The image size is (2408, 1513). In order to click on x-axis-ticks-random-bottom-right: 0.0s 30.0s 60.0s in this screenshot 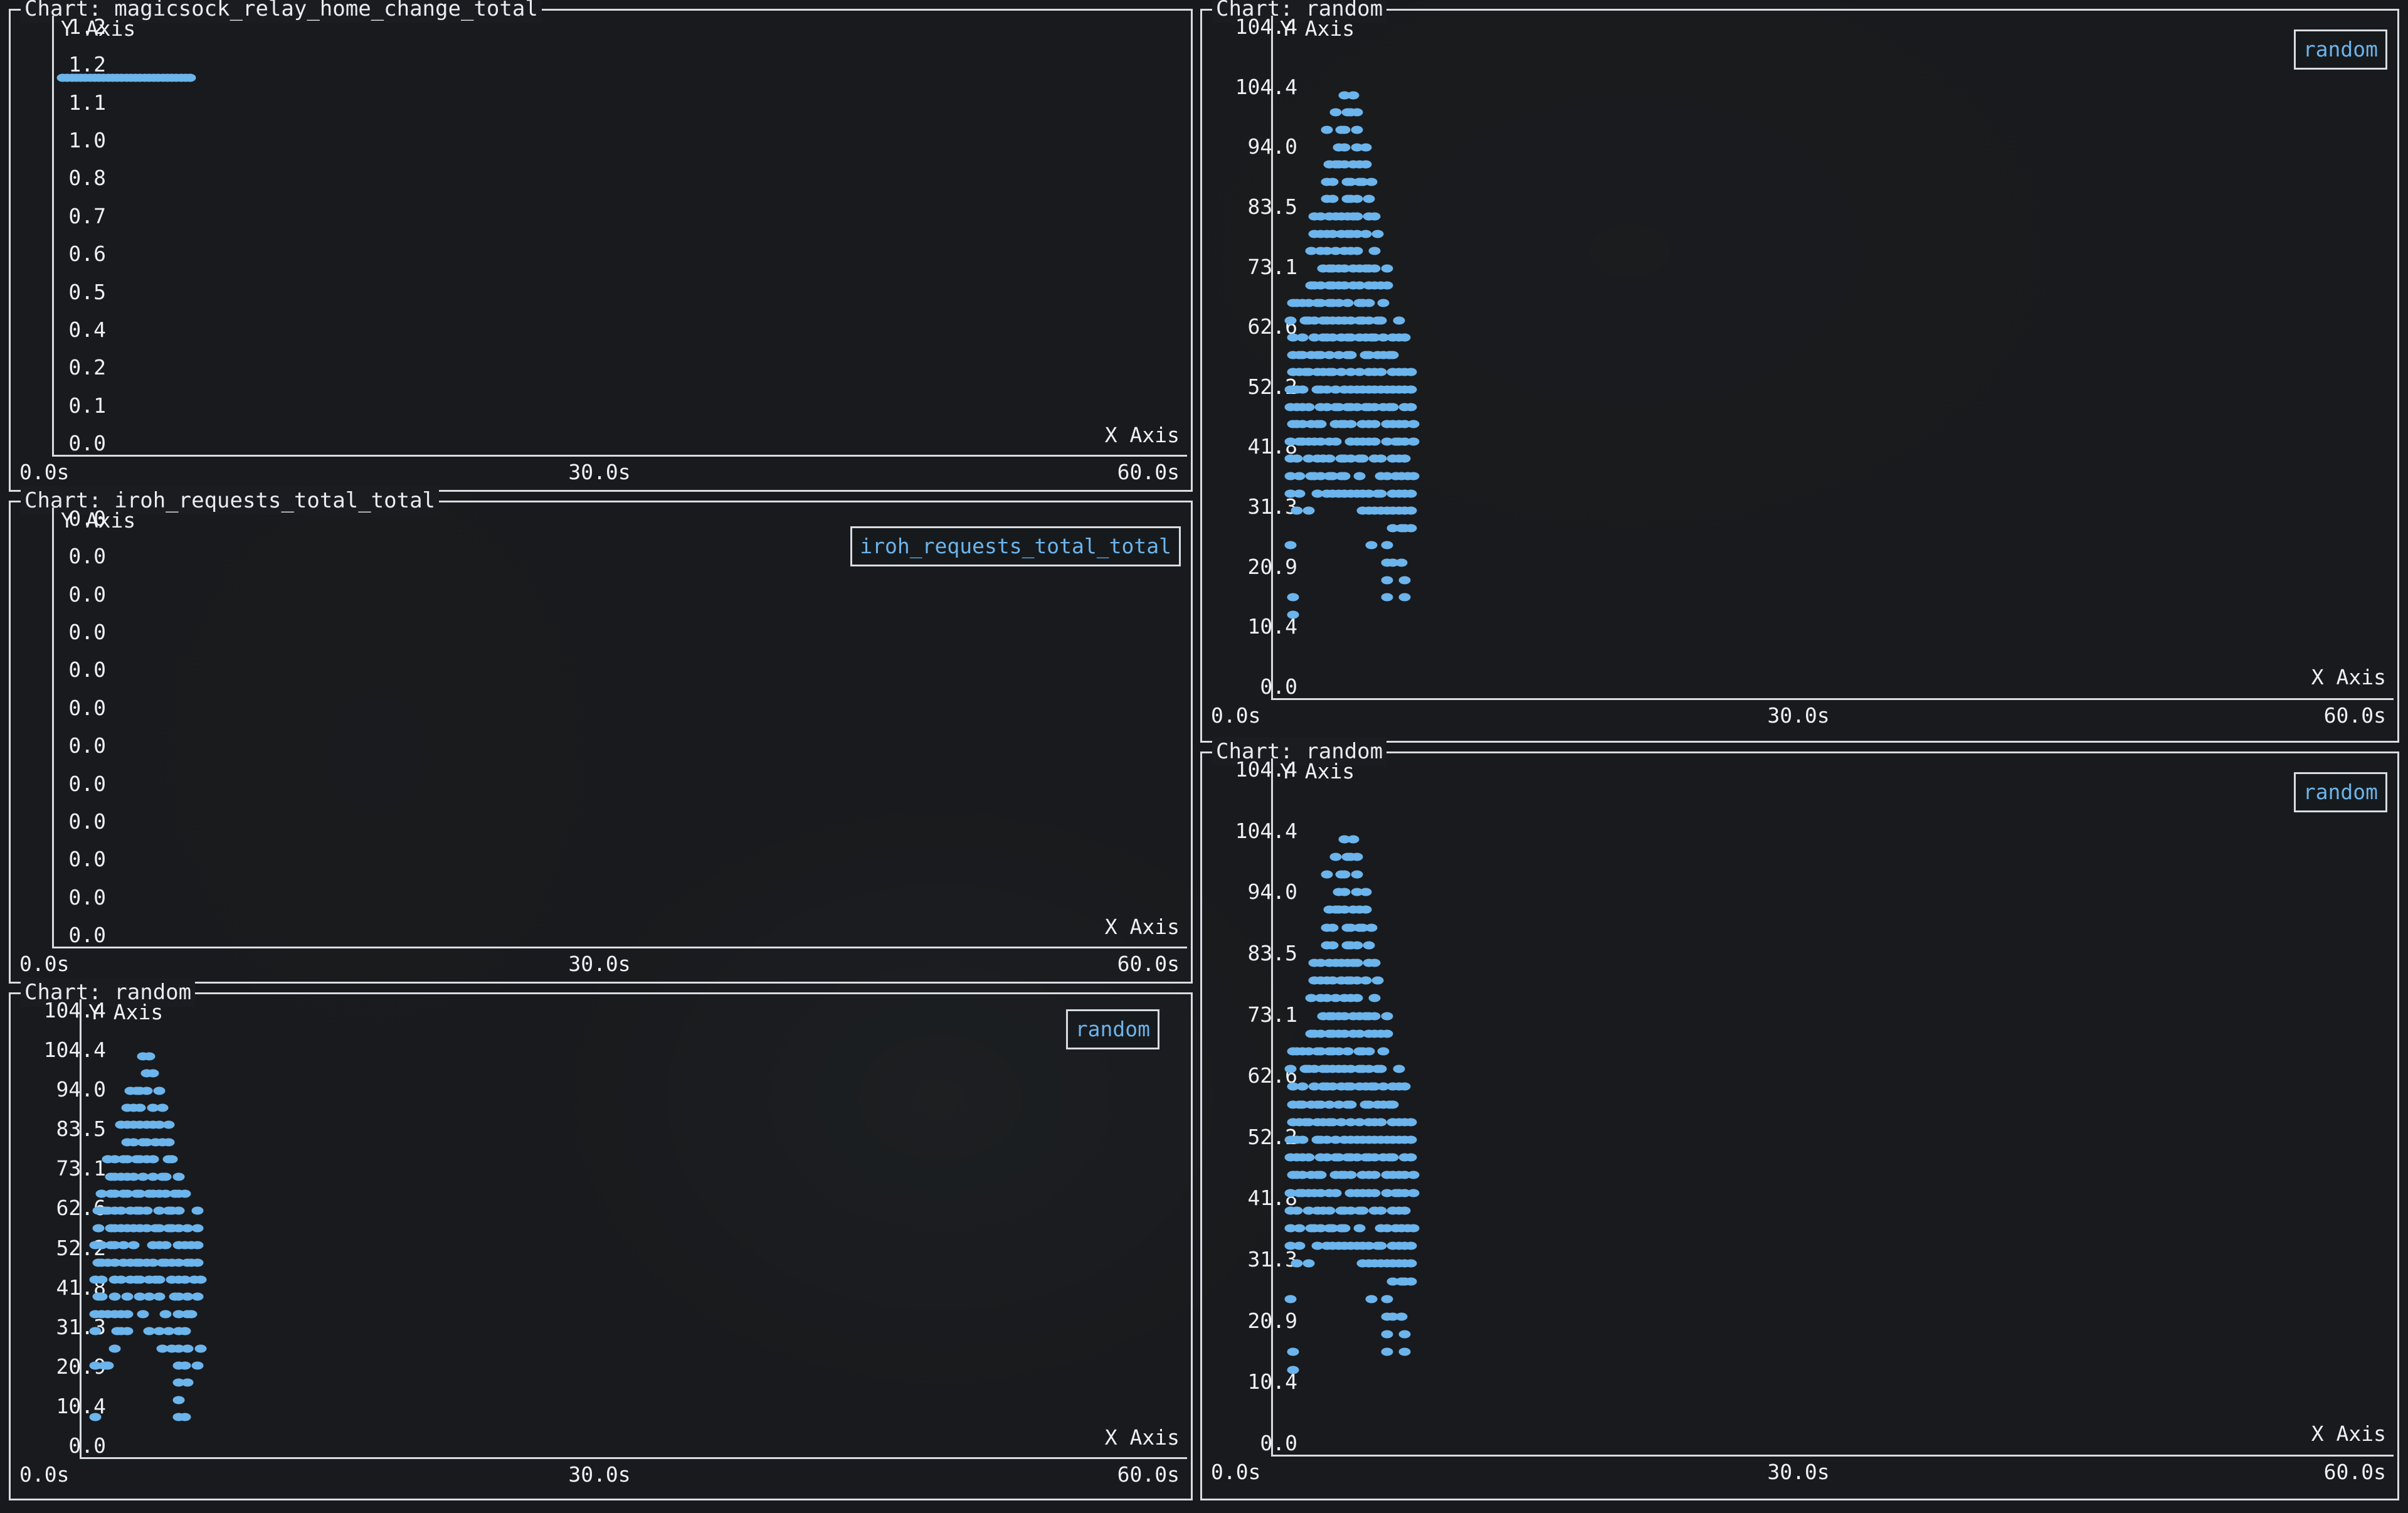, I will do `click(1798, 1473)`.